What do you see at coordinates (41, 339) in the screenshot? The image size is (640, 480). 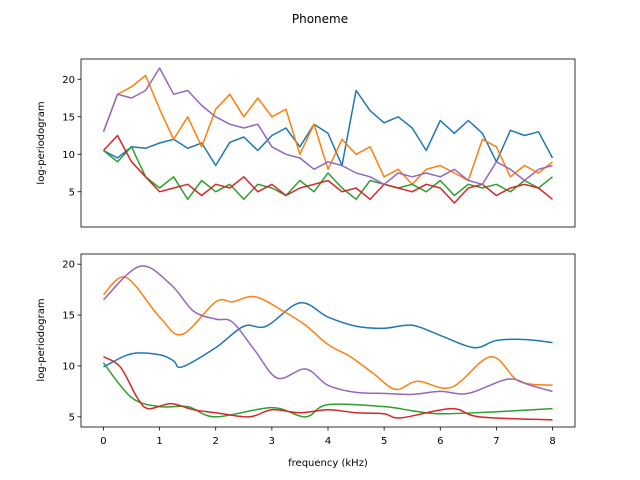 I see `bottom-ylabel: log-periodogram` at bounding box center [41, 339].